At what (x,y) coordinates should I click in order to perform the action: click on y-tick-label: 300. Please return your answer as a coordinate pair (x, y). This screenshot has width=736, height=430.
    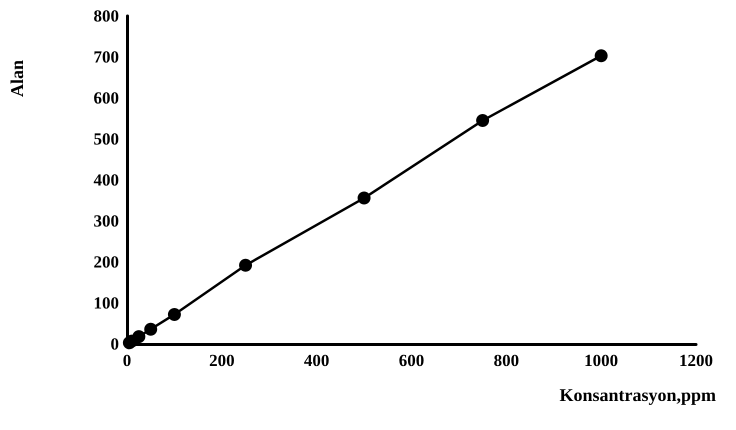
    Looking at the image, I should click on (106, 221).